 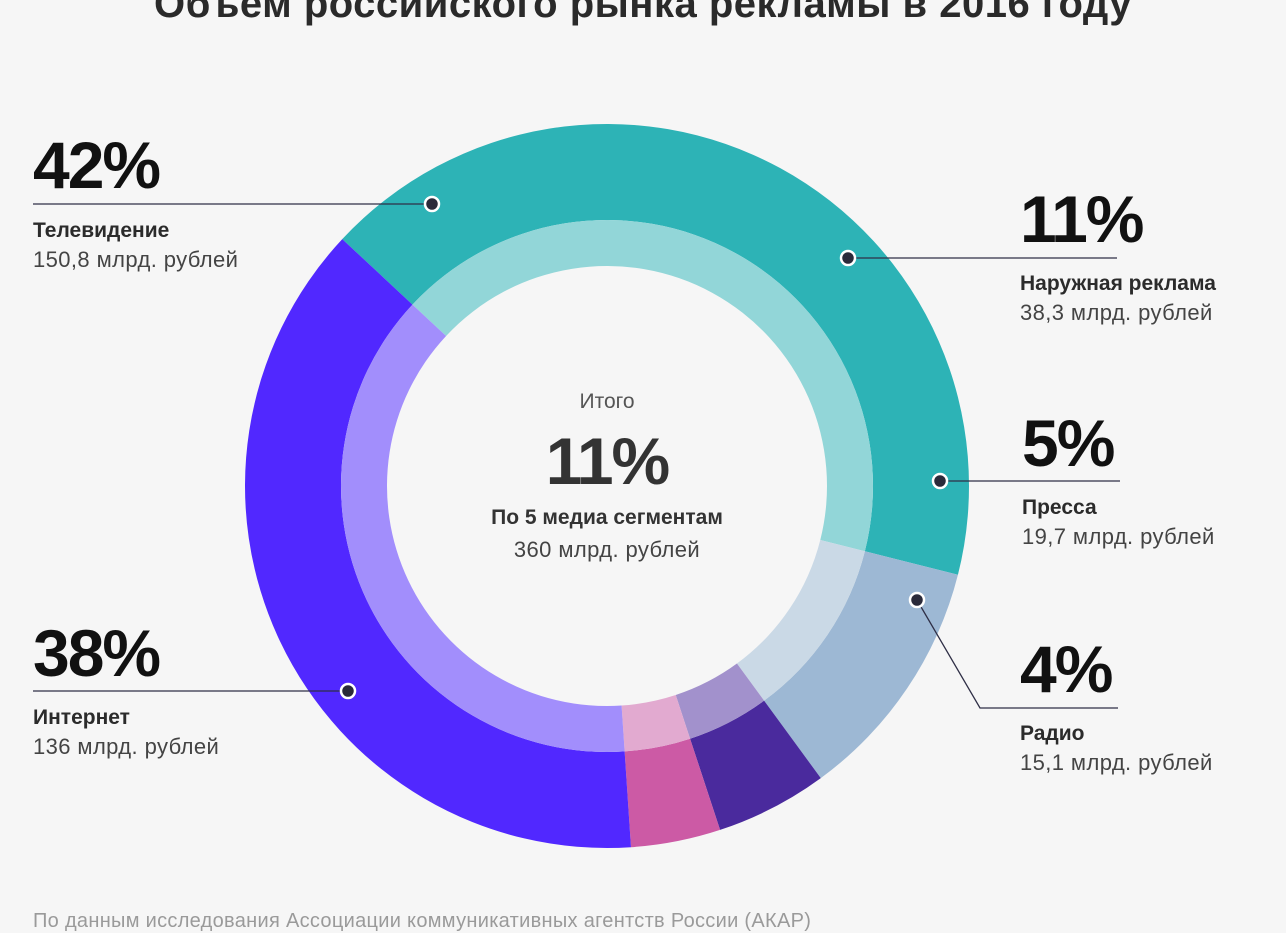 What do you see at coordinates (136, 259) in the screenshot?
I see `slice-value-tv: 150,8 млрд. рублей` at bounding box center [136, 259].